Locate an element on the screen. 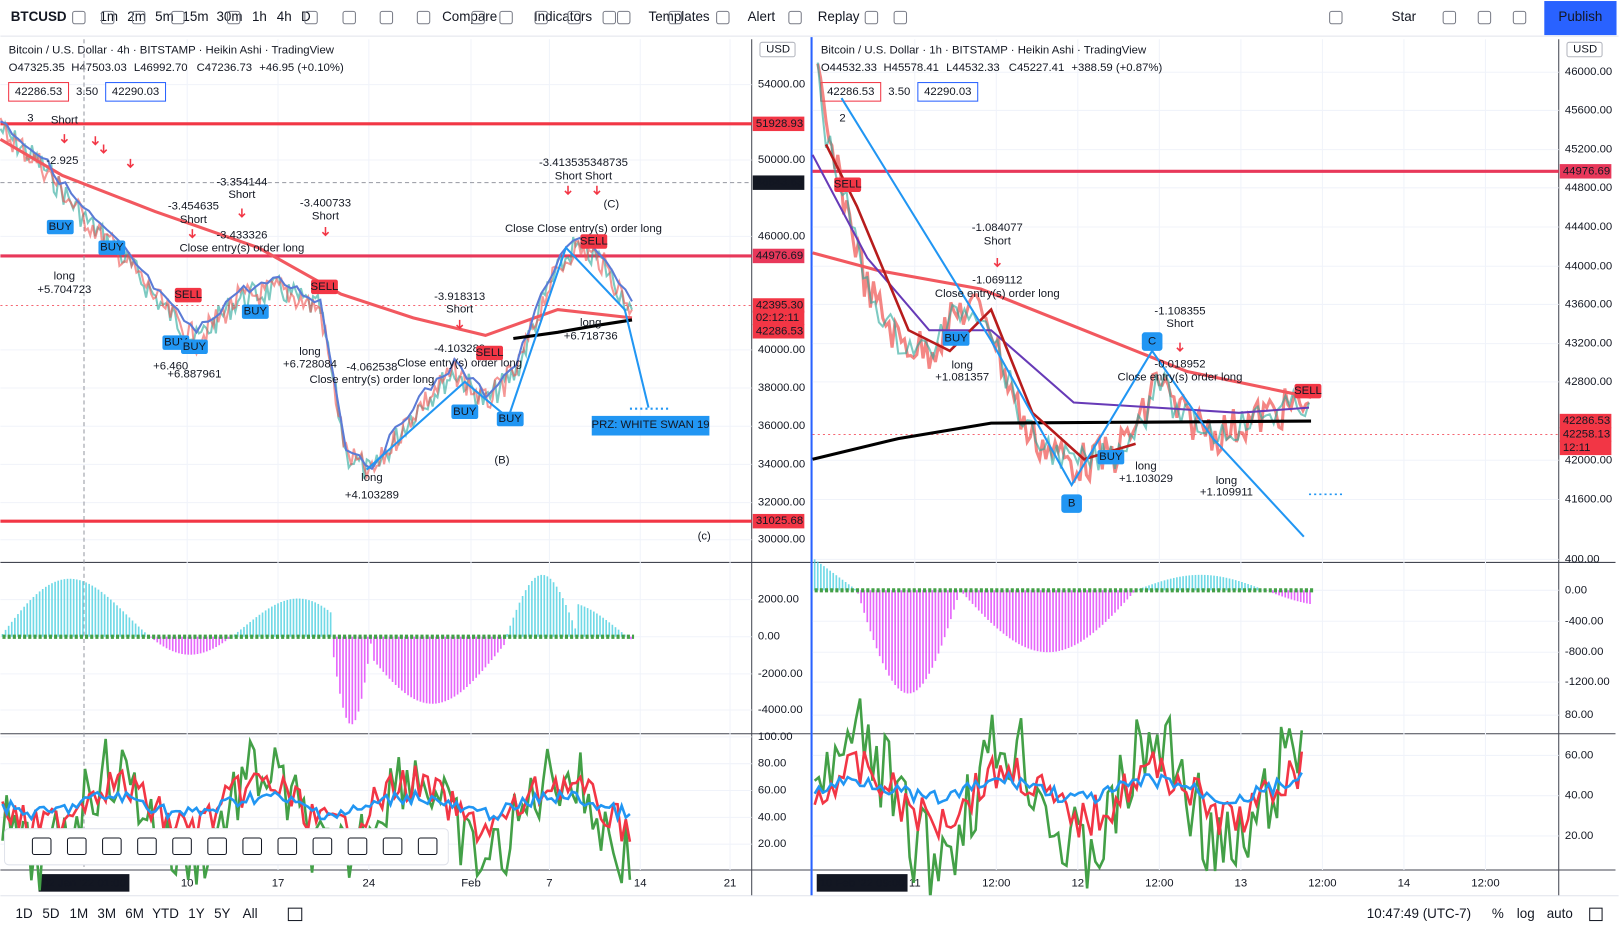 The height and width of the screenshot is (935, 1619). strategy-label: +6.718736 is located at coordinates (591, 336).